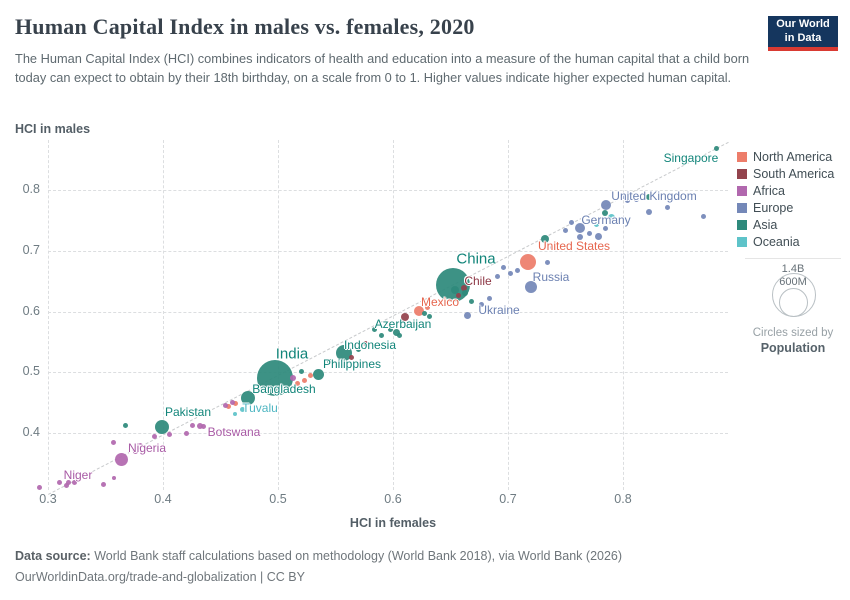 This screenshot has width=850, height=600. What do you see at coordinates (793, 333) in the screenshot?
I see `size-legend-caption: Circles sized by` at bounding box center [793, 333].